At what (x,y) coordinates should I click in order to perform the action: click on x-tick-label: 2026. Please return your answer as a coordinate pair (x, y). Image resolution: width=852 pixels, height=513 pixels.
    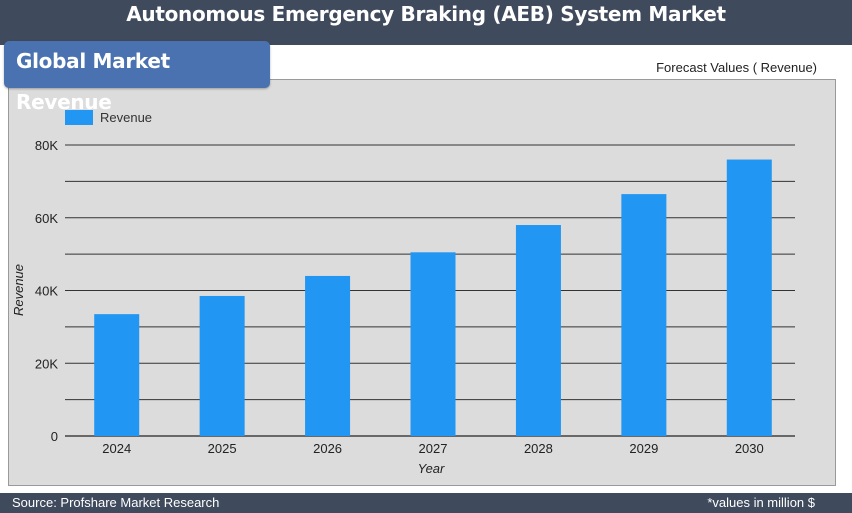
    Looking at the image, I should click on (327, 448).